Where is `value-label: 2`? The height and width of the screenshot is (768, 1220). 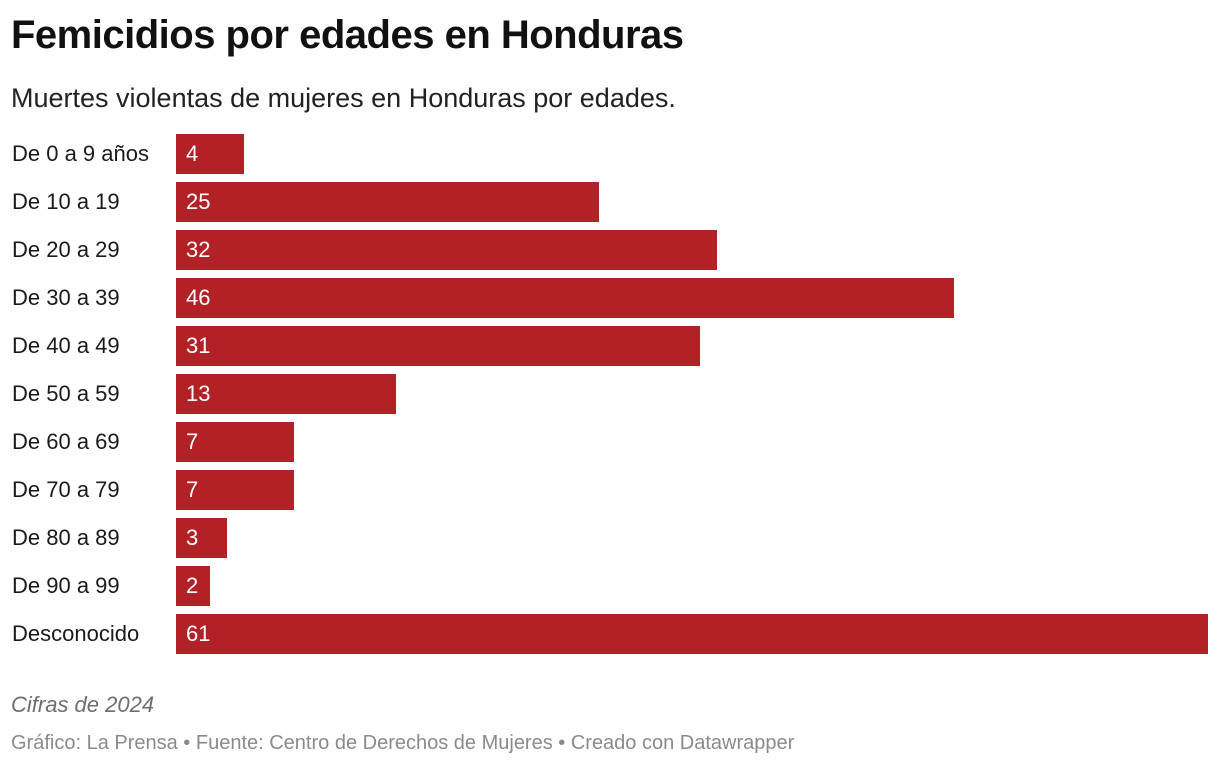
value-label: 2 is located at coordinates (192, 585).